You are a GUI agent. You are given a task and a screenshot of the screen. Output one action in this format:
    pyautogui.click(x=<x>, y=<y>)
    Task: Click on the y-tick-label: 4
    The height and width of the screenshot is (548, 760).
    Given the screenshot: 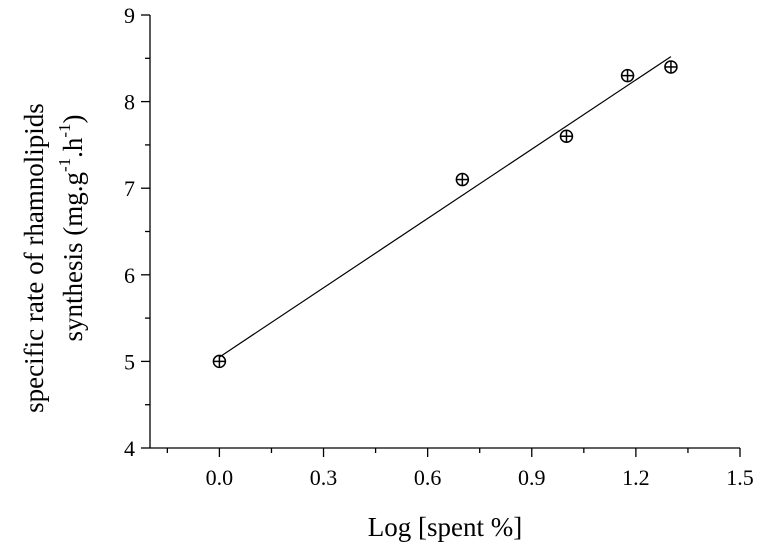 What is the action you would take?
    pyautogui.click(x=129, y=448)
    